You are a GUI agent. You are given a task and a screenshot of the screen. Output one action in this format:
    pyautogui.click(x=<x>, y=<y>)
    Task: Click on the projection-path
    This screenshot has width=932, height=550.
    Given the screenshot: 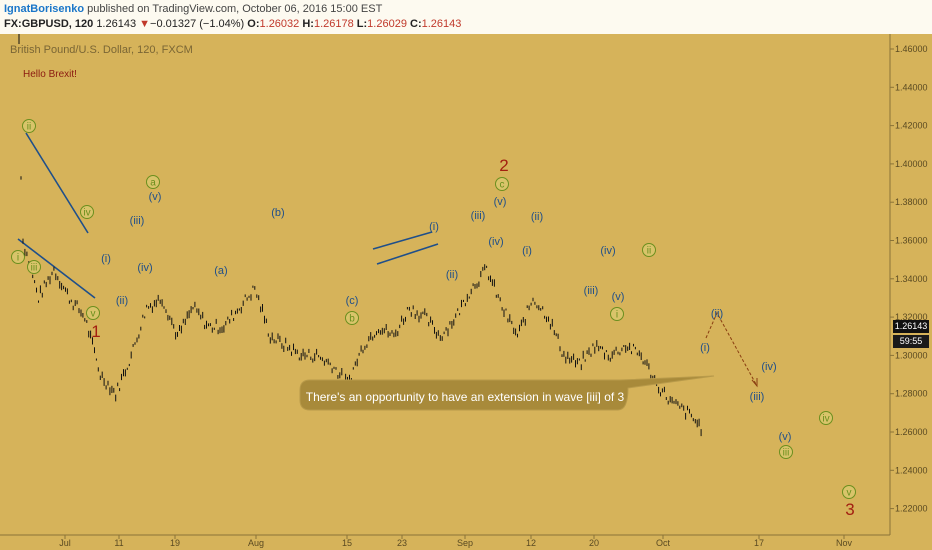 What is the action you would take?
    pyautogui.click(x=731, y=349)
    